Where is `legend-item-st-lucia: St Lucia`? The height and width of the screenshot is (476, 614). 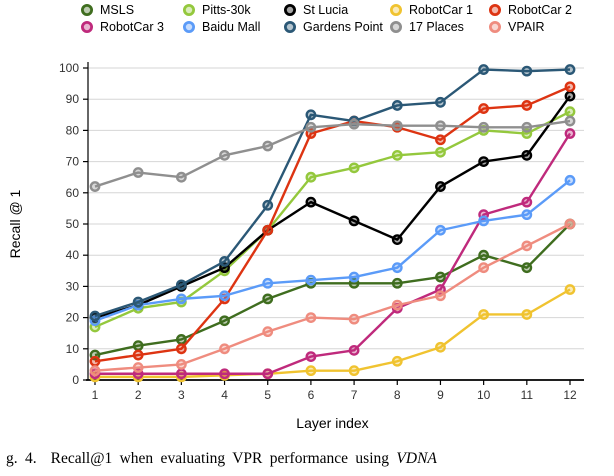
legend-item-st-lucia: St Lucia is located at coordinates (336, 10).